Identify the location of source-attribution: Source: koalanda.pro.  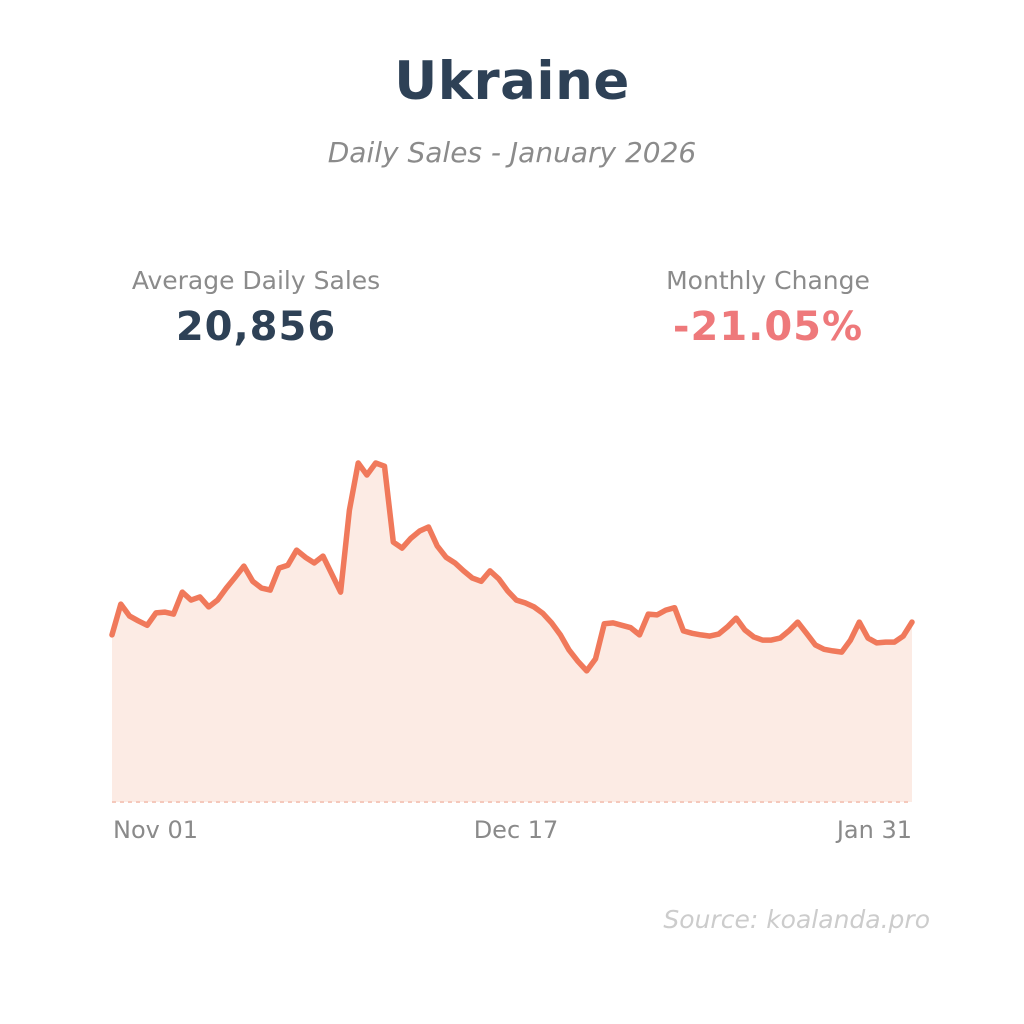
(796, 919).